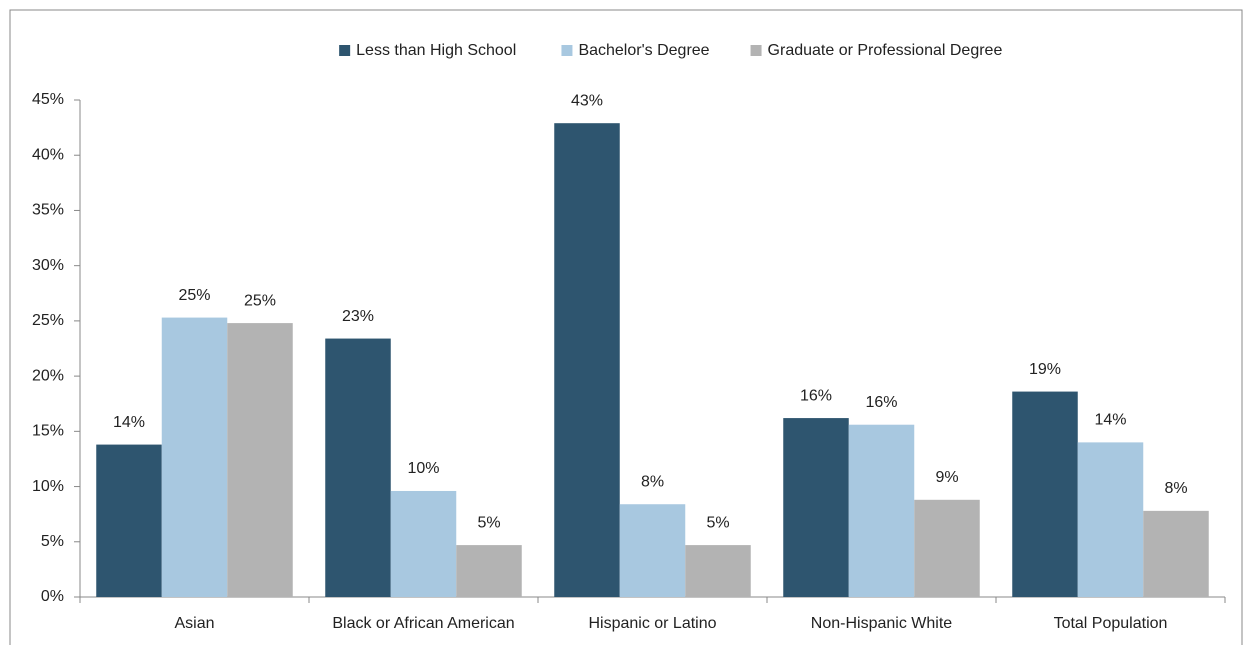 This screenshot has height=645, width=1252. I want to click on y-tick-label: 35%, so click(48, 210).